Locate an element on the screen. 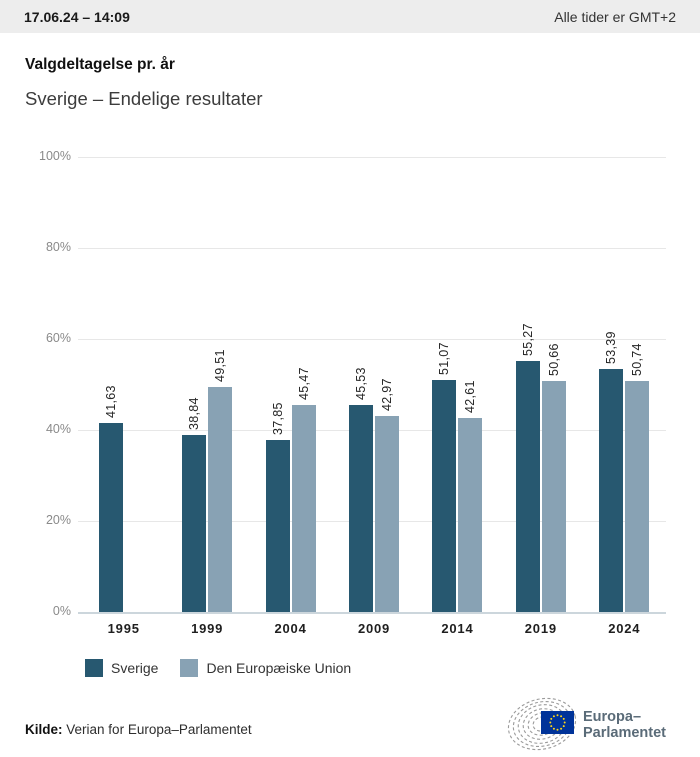 This screenshot has height=757, width=700. source-label: Kilde: is located at coordinates (44, 729).